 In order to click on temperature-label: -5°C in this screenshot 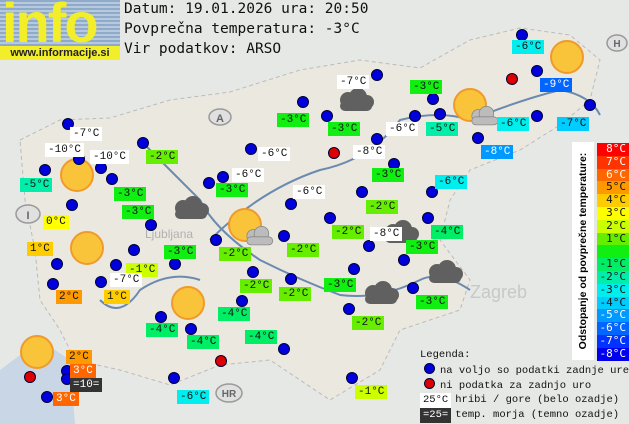, I will do `click(36, 185)`.